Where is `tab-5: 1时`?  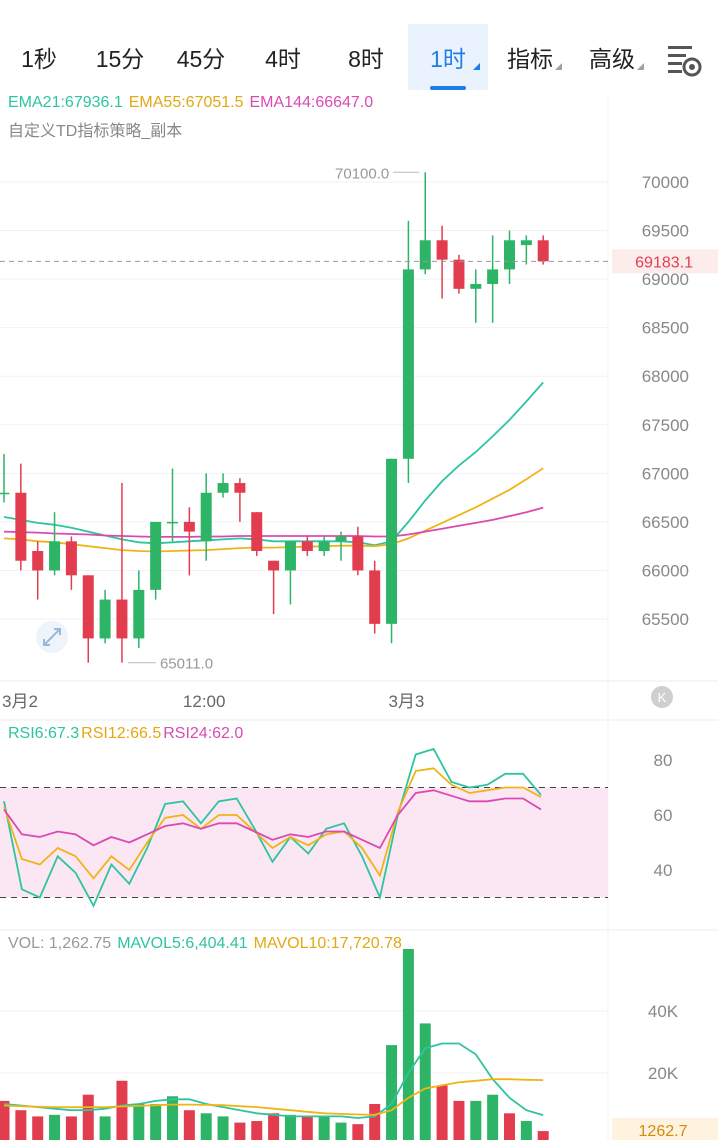 tab-5: 1时 is located at coordinates (448, 57).